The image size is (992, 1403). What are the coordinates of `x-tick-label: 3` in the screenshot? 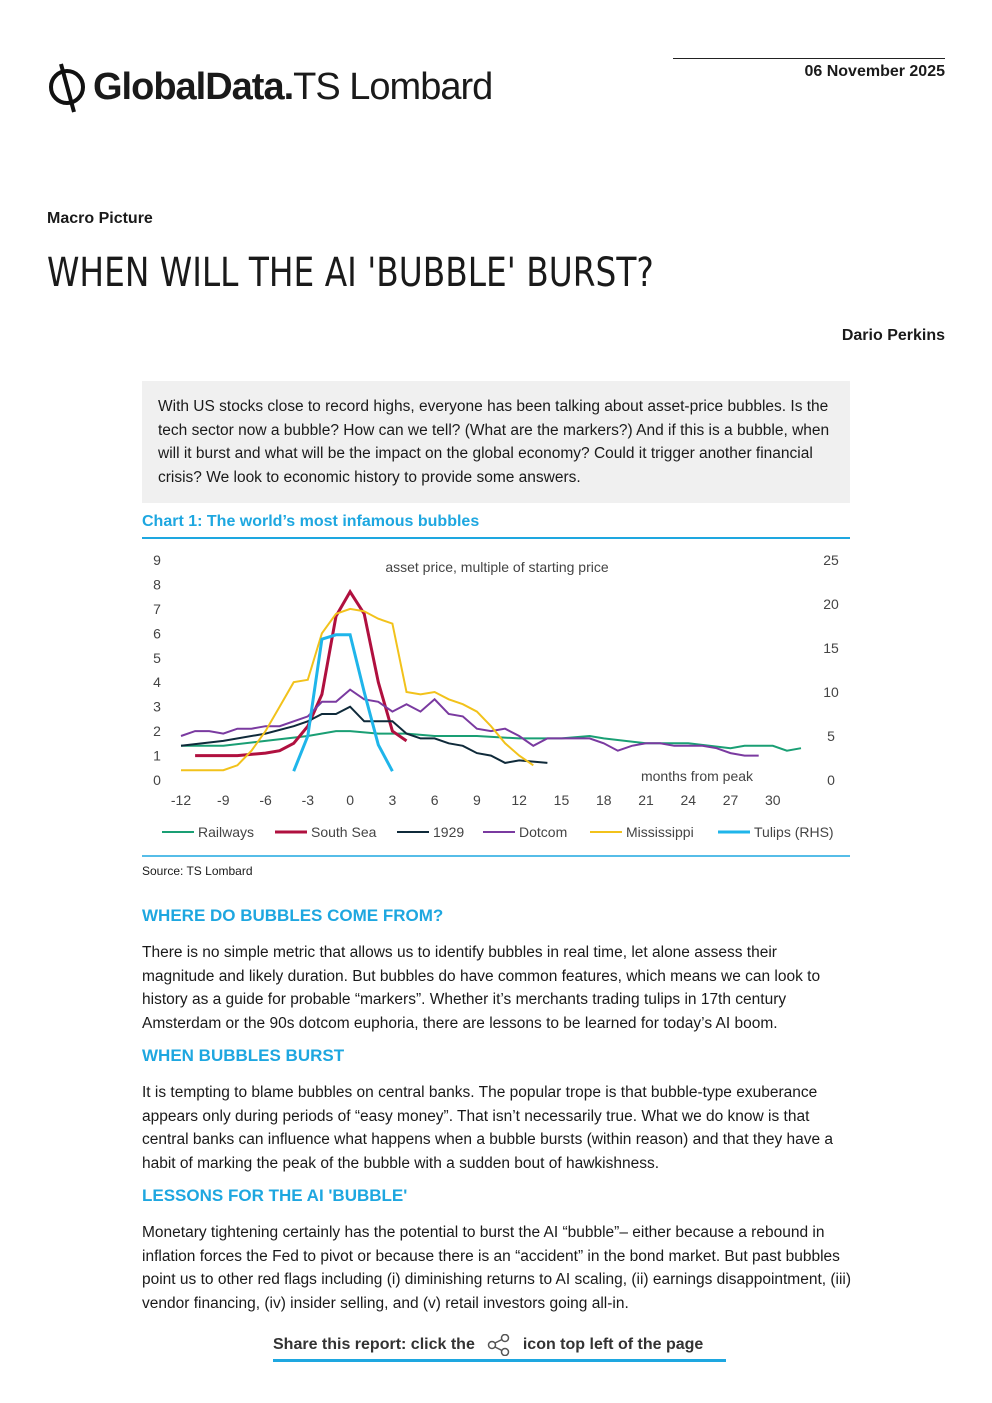 It's located at (392, 800).